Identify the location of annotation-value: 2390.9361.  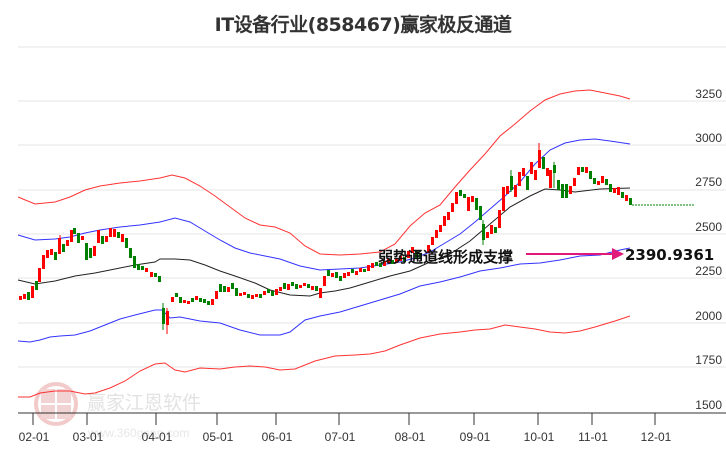
(669, 255).